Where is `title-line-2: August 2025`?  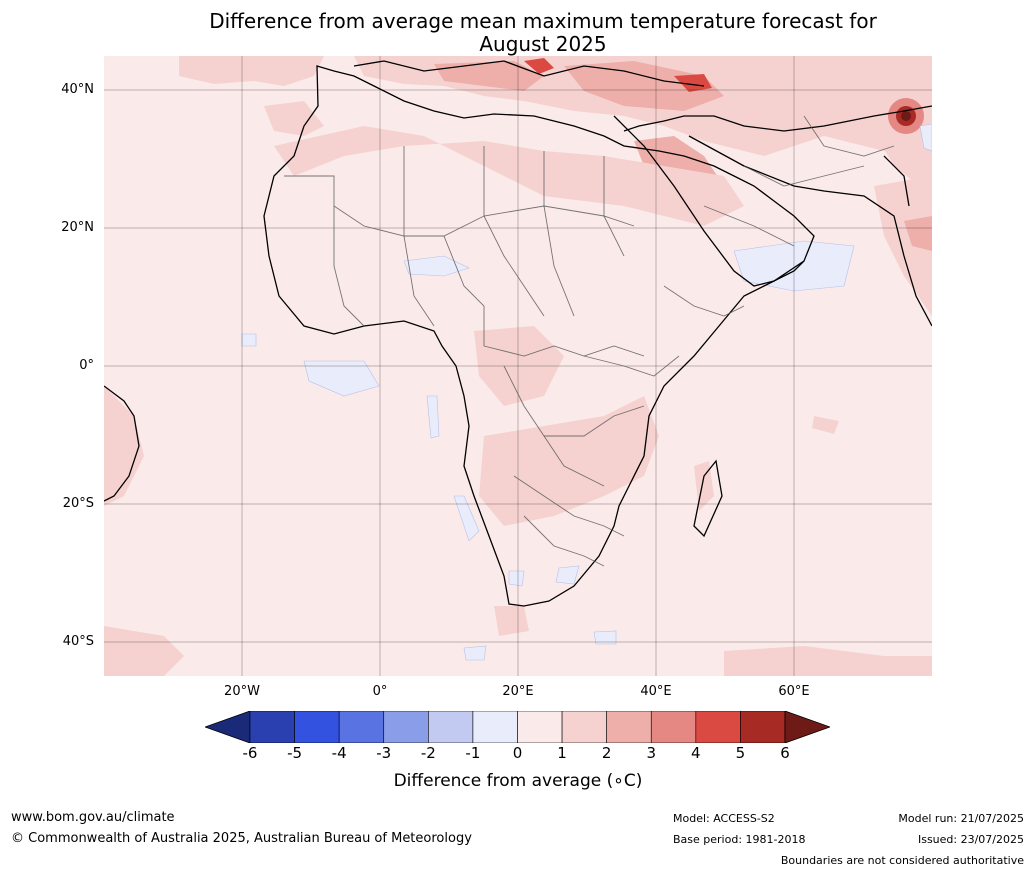 title-line-2: August 2025 is located at coordinates (543, 44).